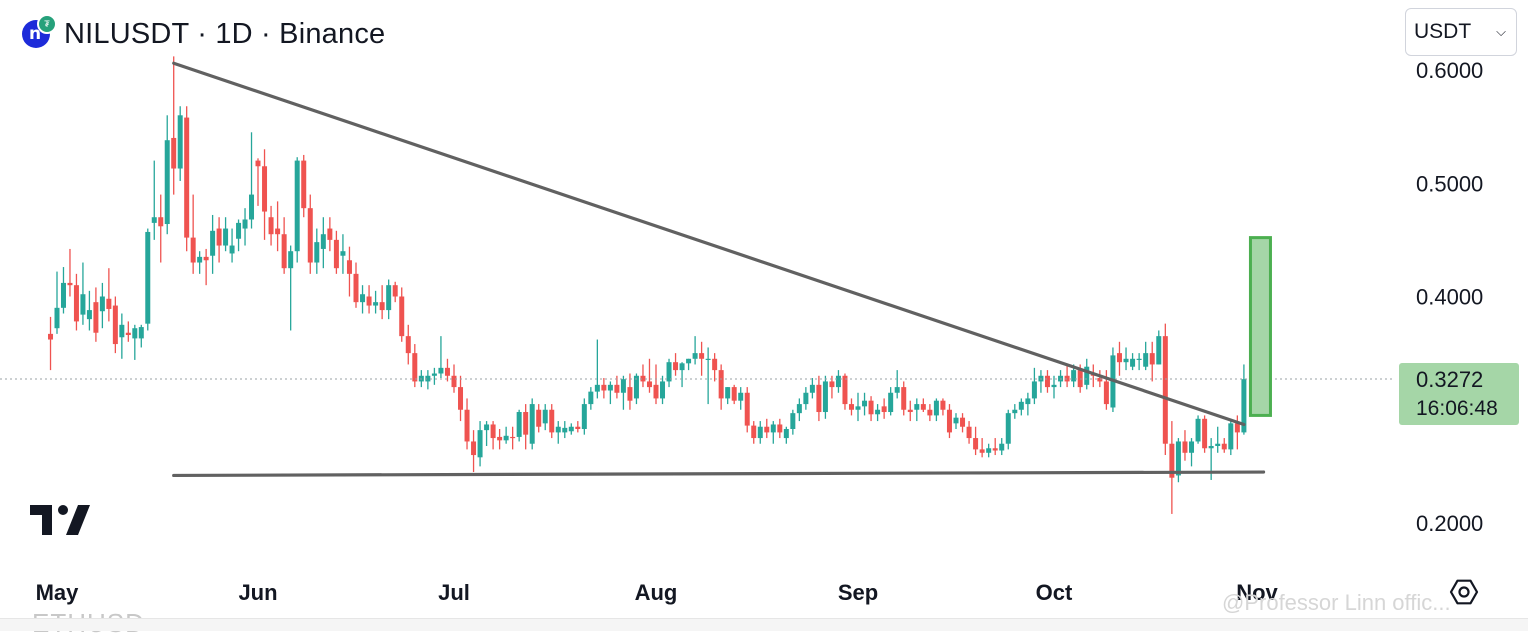 This screenshot has height=639, width=1528. What do you see at coordinates (719, 473) in the screenshot?
I see `horizontal-support-trendline` at bounding box center [719, 473].